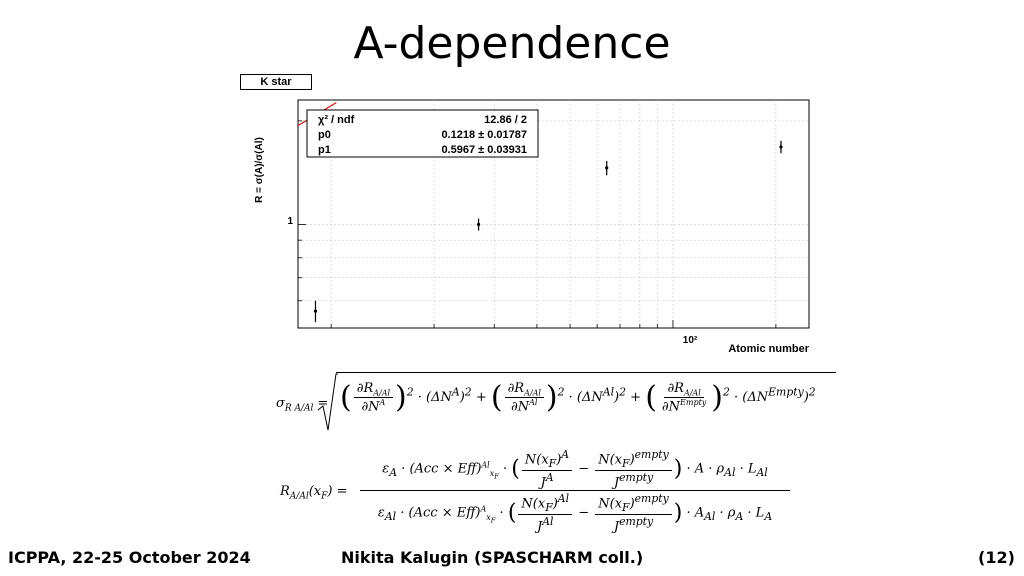  Describe the element at coordinates (324, 135) in the screenshot. I see `stats-row-2-name: p0` at that location.